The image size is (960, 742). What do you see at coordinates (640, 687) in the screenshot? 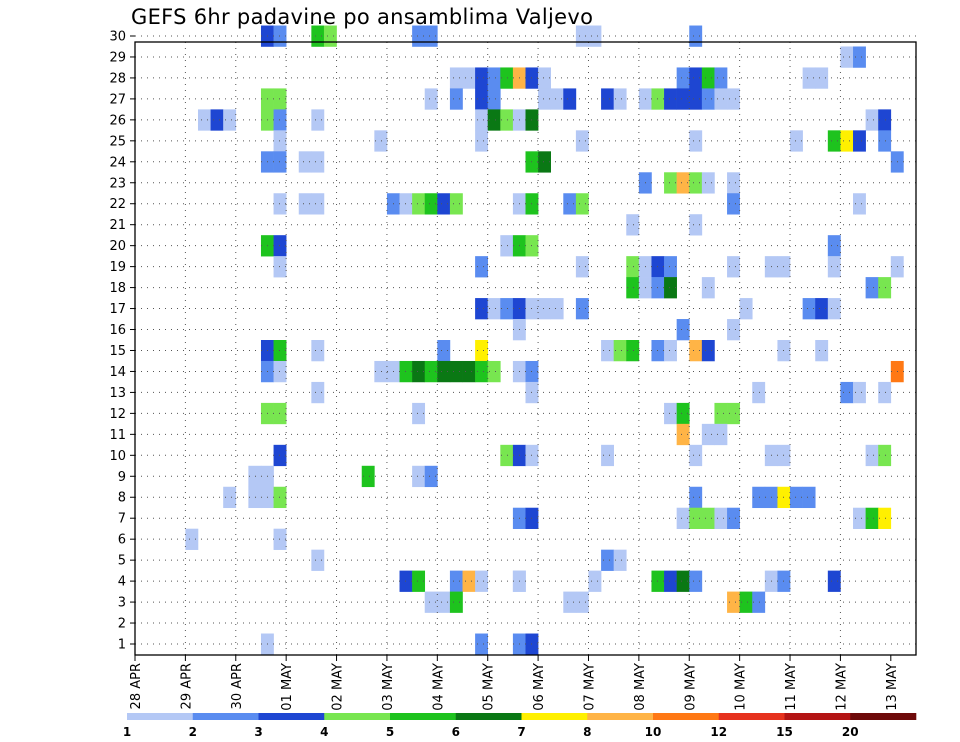
I see `x-tick-label: 08 MAY` at bounding box center [640, 687].